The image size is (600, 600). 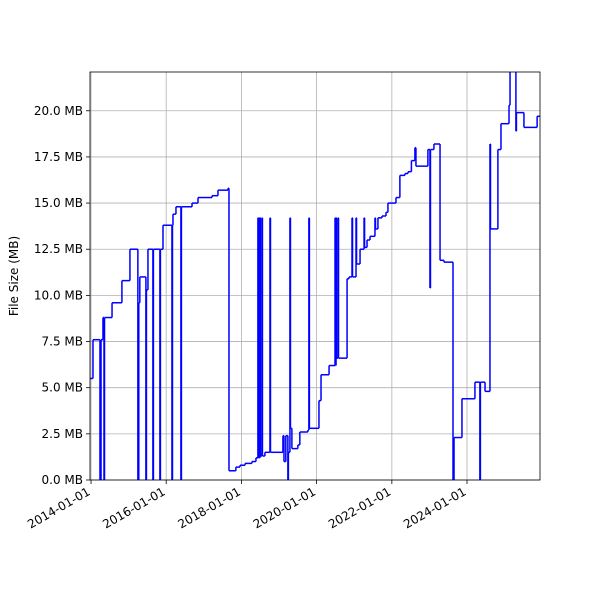 I want to click on y-tick-label: 12.5 MB, so click(x=58, y=249).